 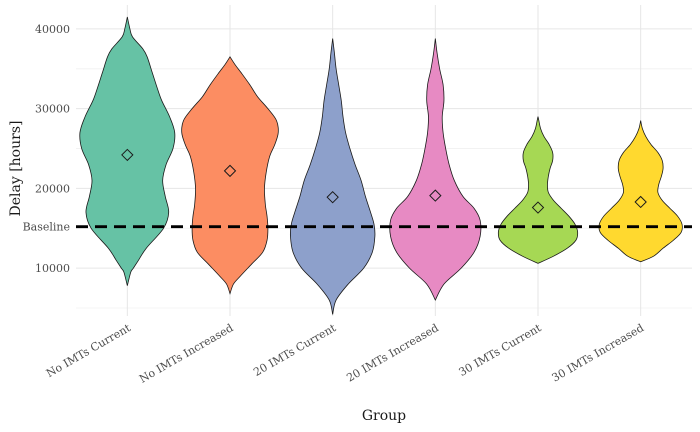 What do you see at coordinates (186, 353) in the screenshot?
I see `x-tick-label: No IMTs Increased` at bounding box center [186, 353].